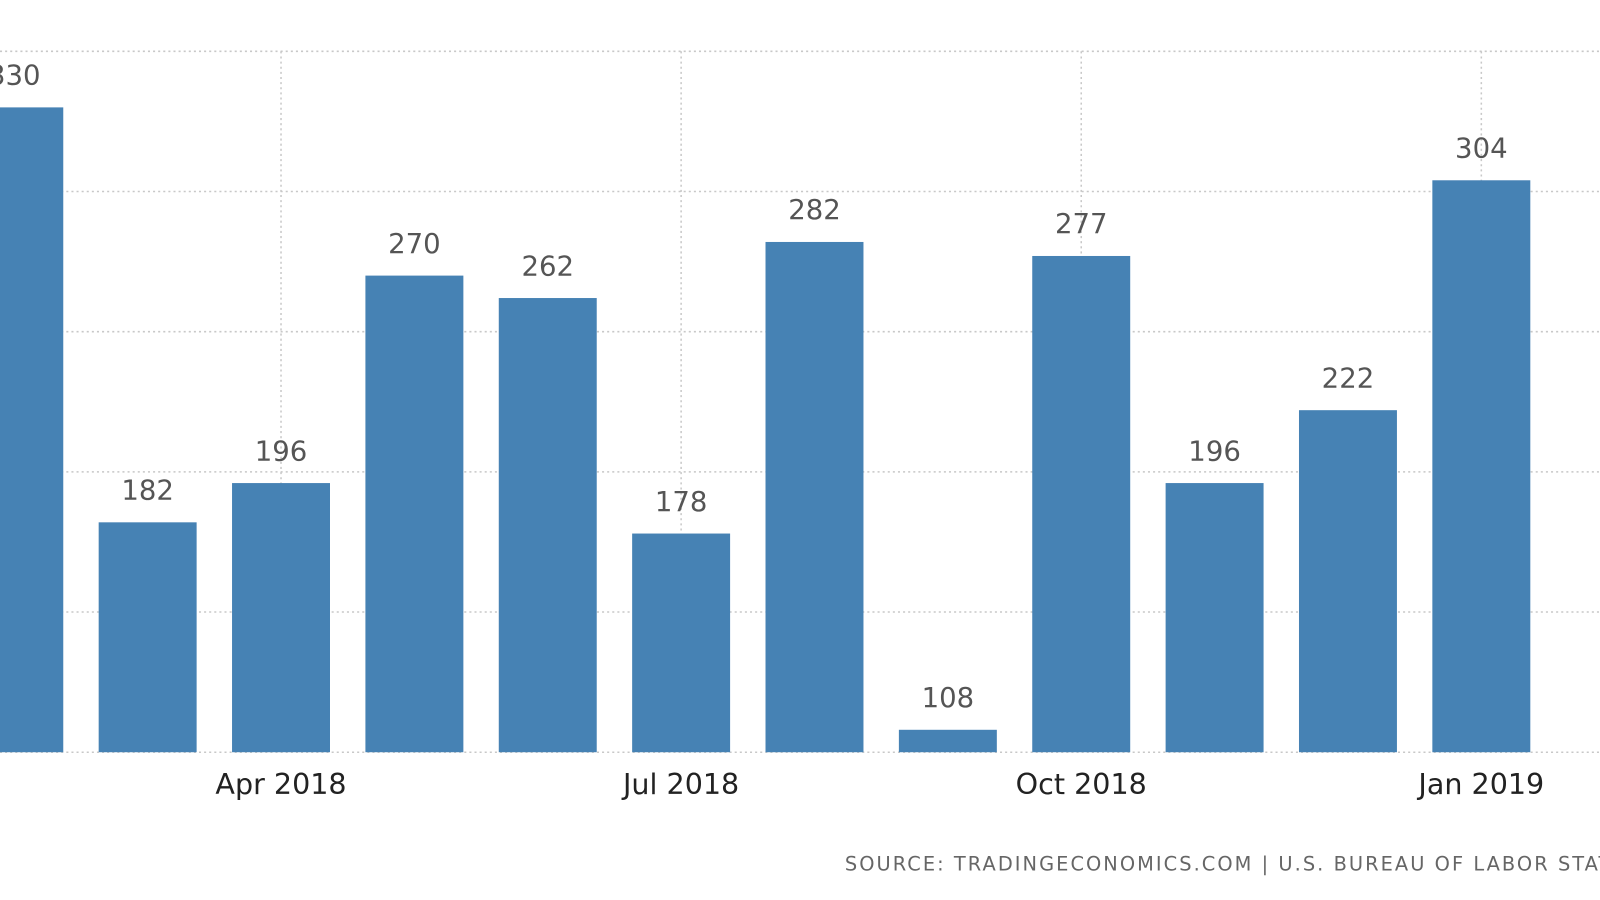 Image resolution: width=1600 pixels, height=900 pixels. What do you see at coordinates (680, 784) in the screenshot?
I see `x-tick-label: Jul 2018` at bounding box center [680, 784].